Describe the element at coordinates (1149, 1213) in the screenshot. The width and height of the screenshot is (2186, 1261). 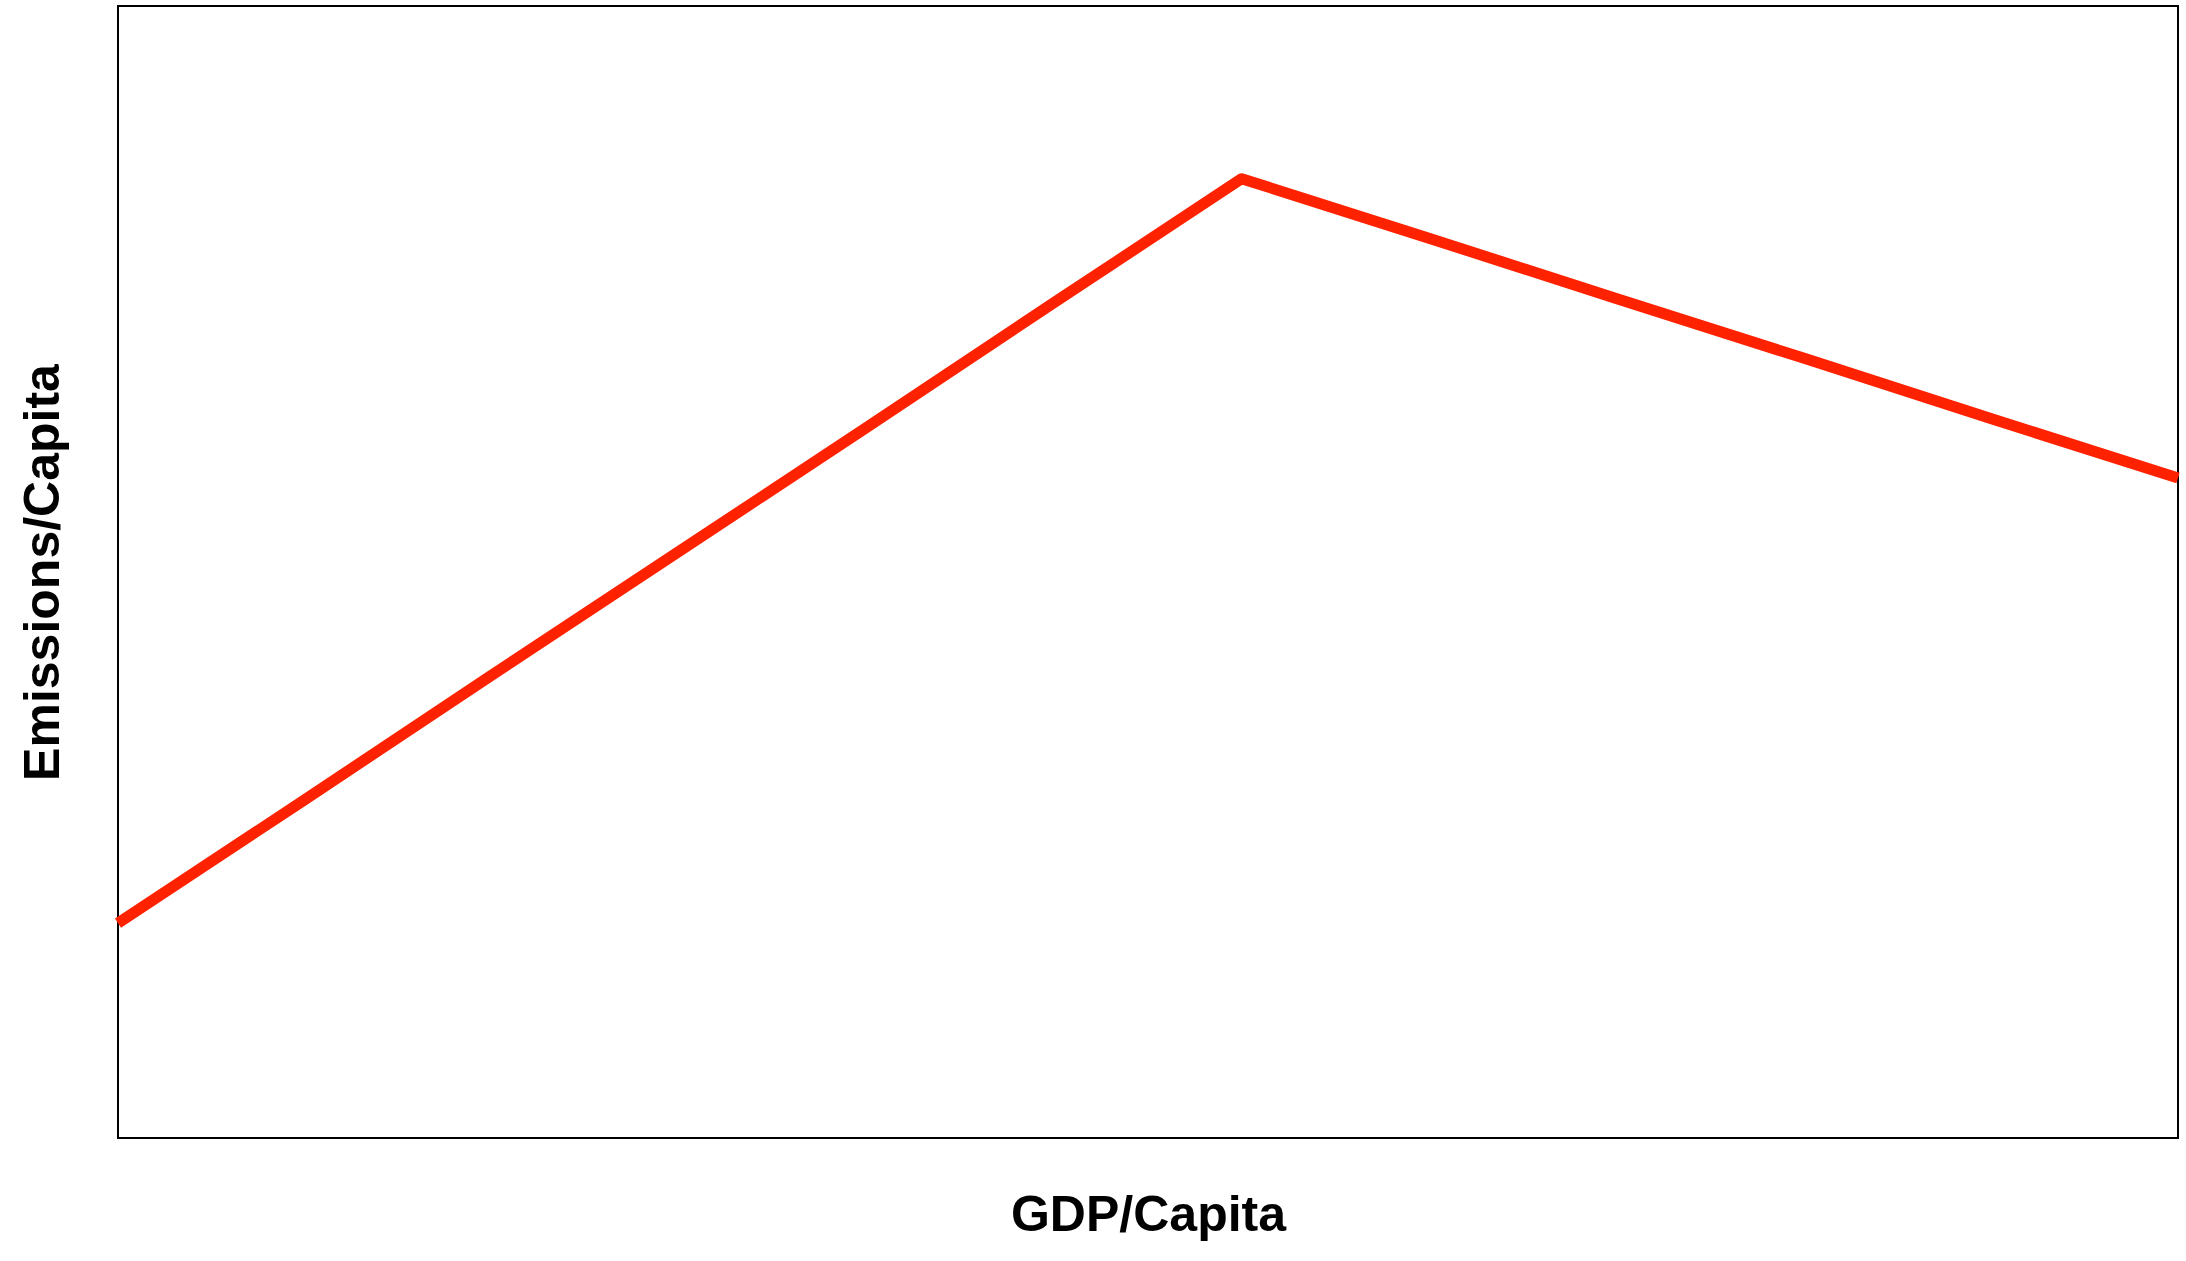
I see `x-axis-title: GDP/Capita` at that location.